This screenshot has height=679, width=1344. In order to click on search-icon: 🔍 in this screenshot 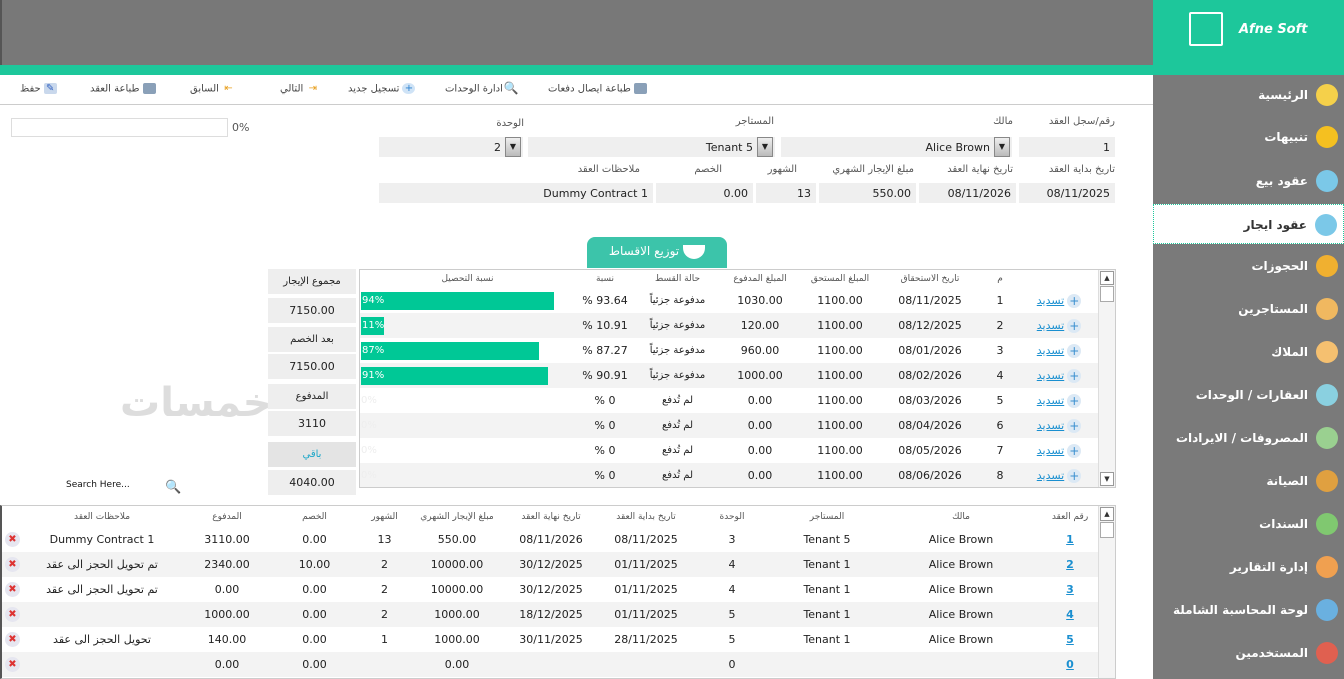, I will do `click(173, 487)`.